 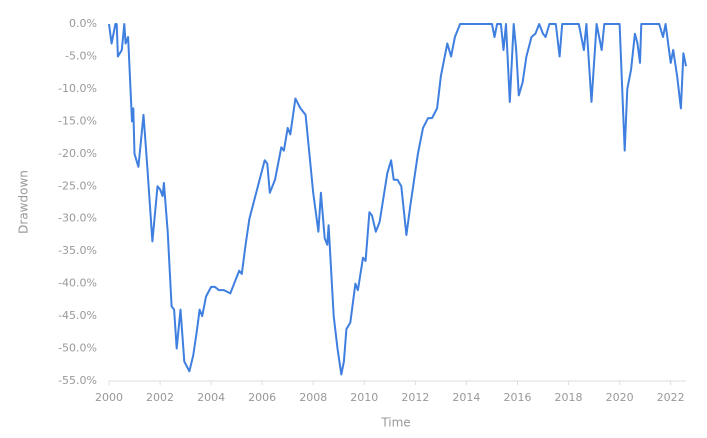 I want to click on x-tick-label: 2018, so click(x=569, y=397).